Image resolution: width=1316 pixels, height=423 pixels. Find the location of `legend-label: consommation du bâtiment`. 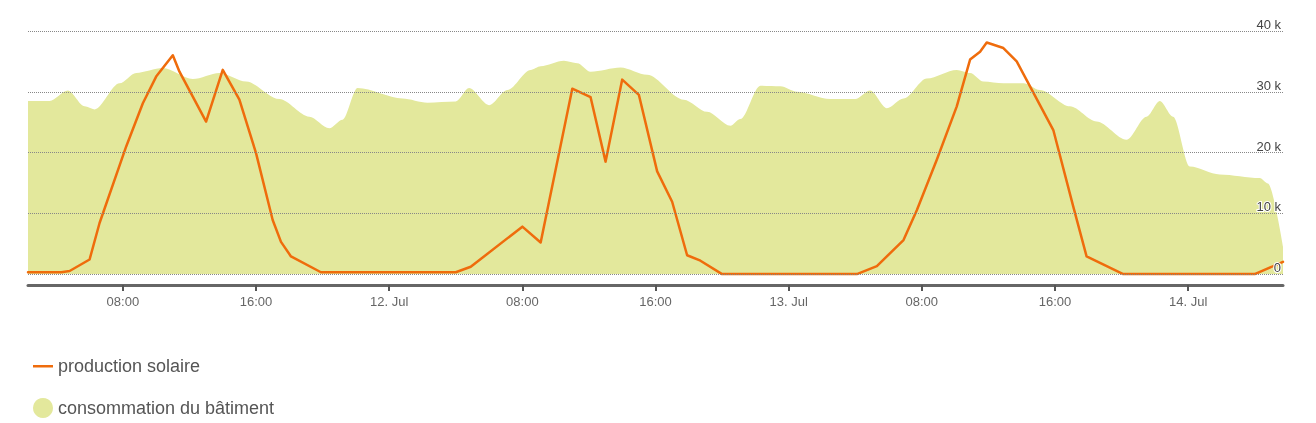

legend-label: consommation du bâtiment is located at coordinates (166, 408).